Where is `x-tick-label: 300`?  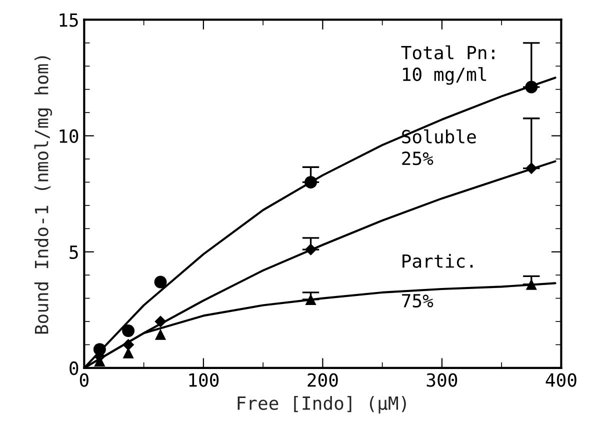 x-tick-label: 300 is located at coordinates (442, 380).